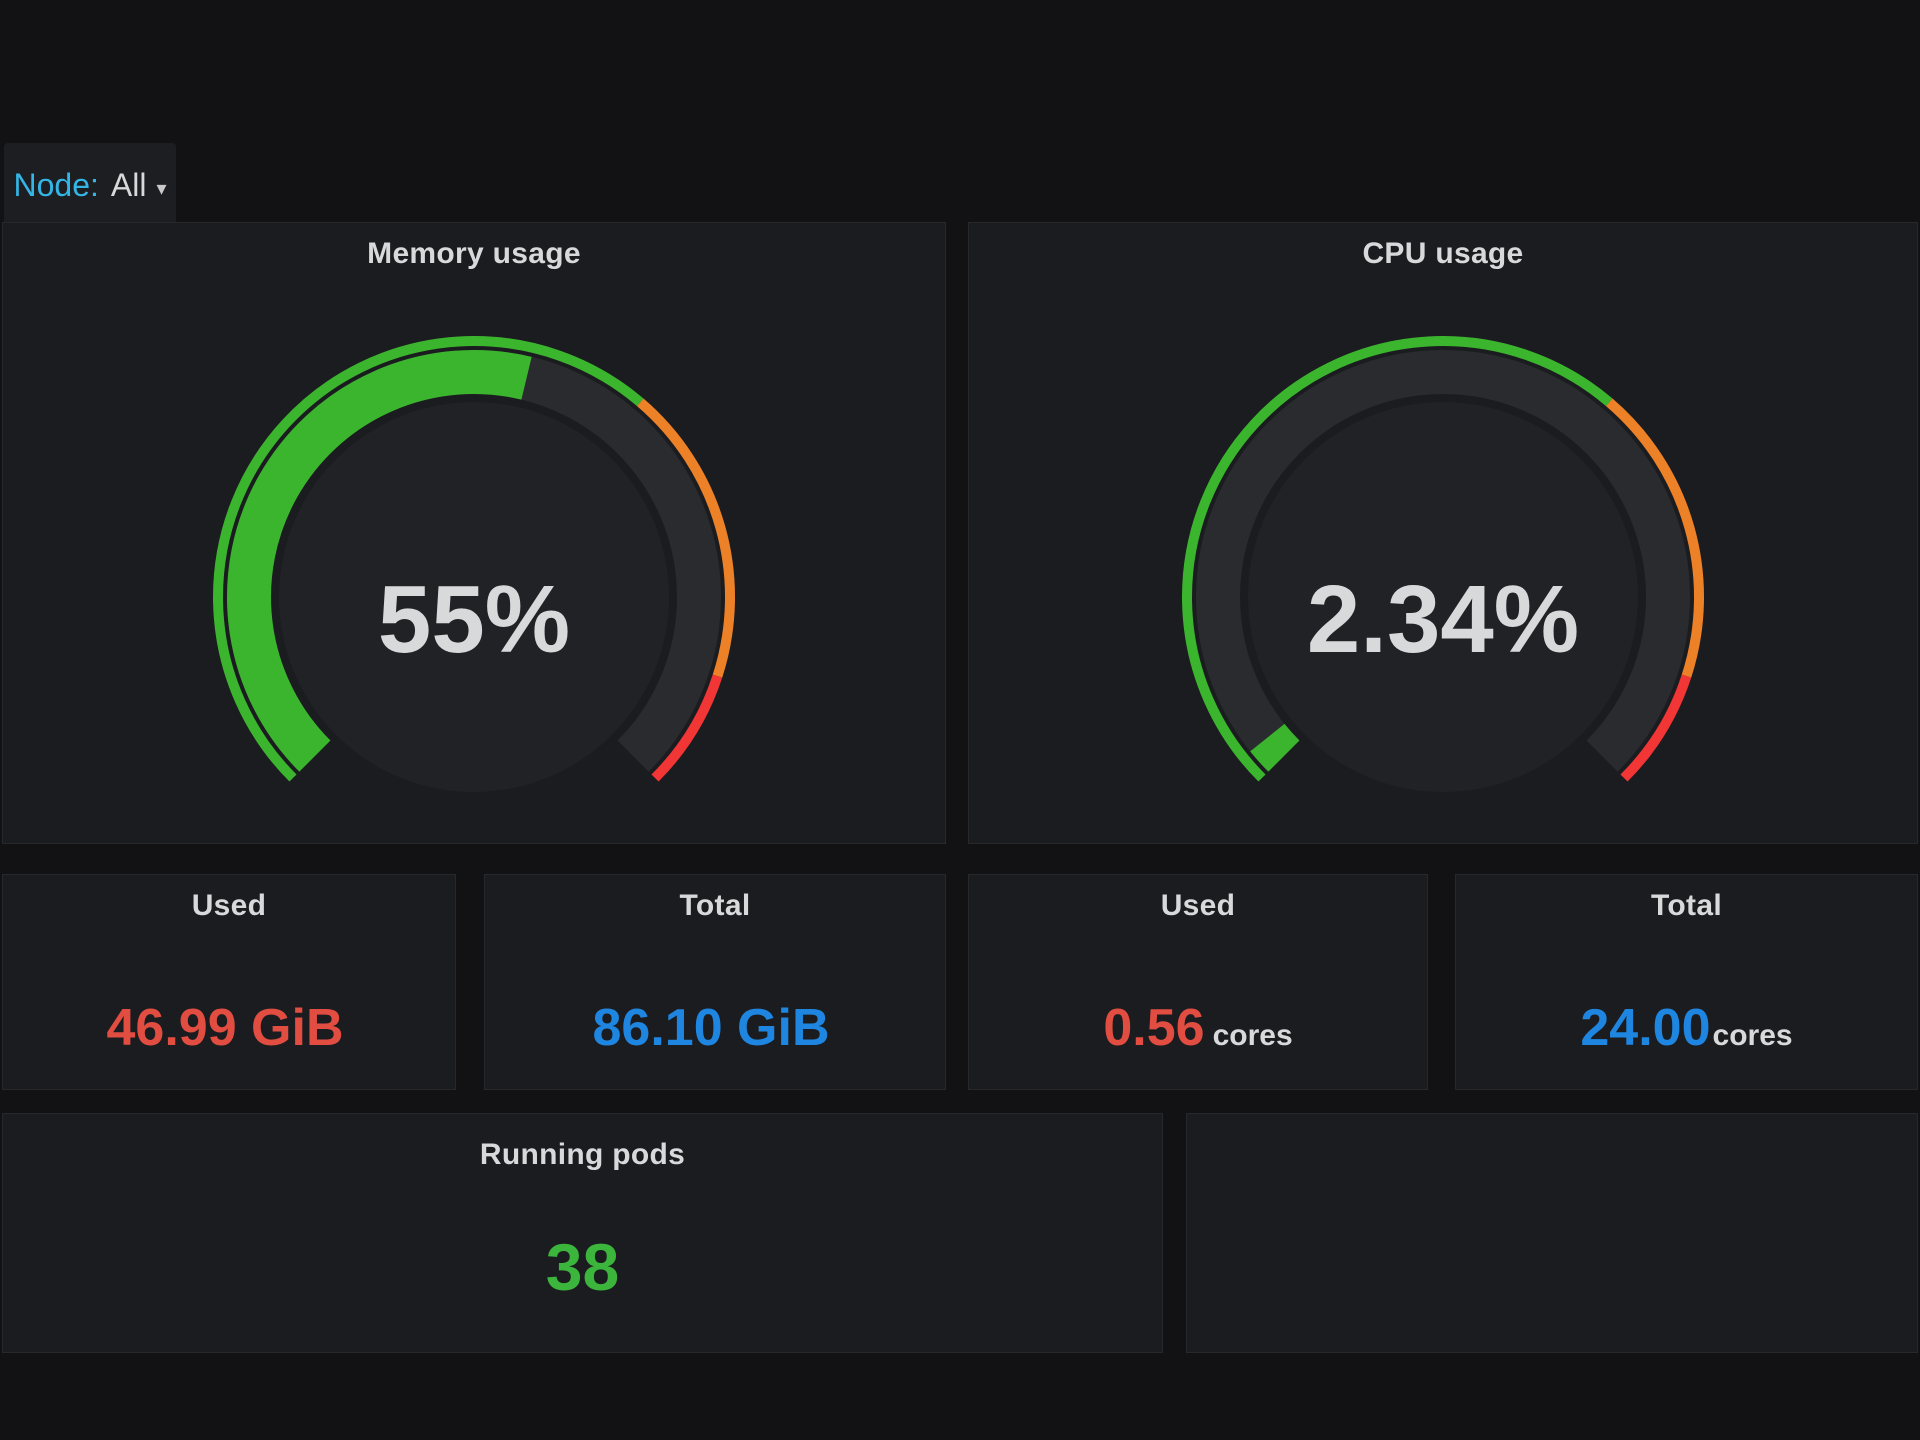 This screenshot has height=1440, width=1920. I want to click on panel-title-memory-used: Used, so click(229, 905).